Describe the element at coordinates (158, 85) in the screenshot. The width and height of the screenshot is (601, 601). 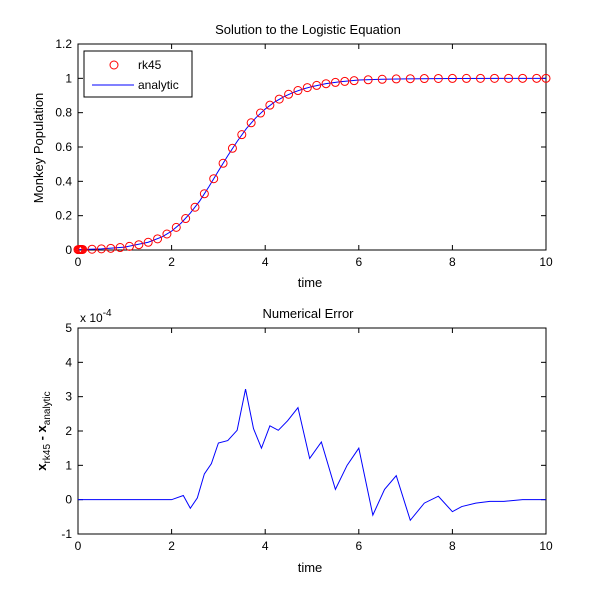
I see `legend-analytic-label: analytic` at that location.